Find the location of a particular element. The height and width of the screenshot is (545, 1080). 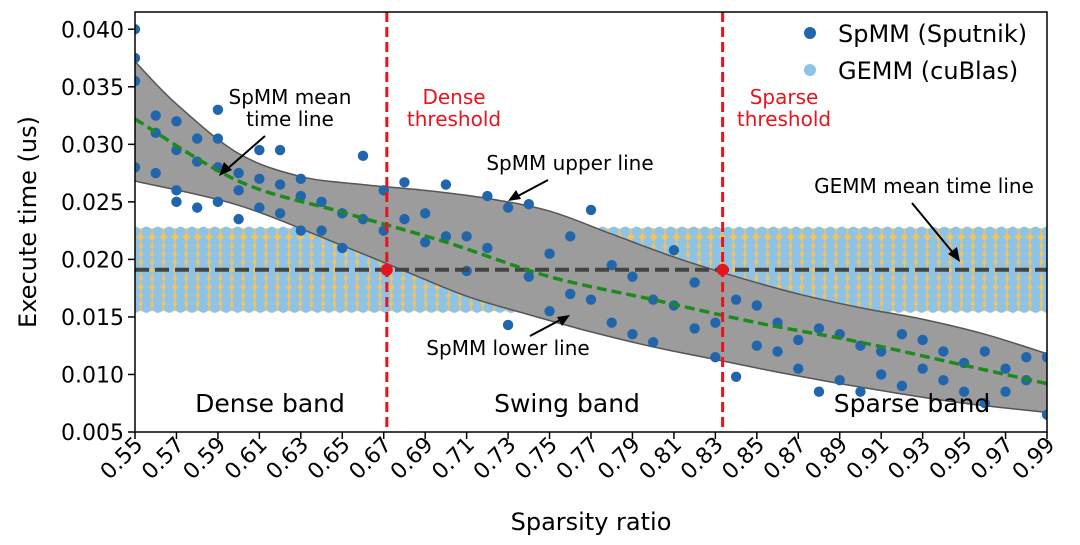

legend-label-gemm: GEMM (cuBlas) is located at coordinates (928, 71).